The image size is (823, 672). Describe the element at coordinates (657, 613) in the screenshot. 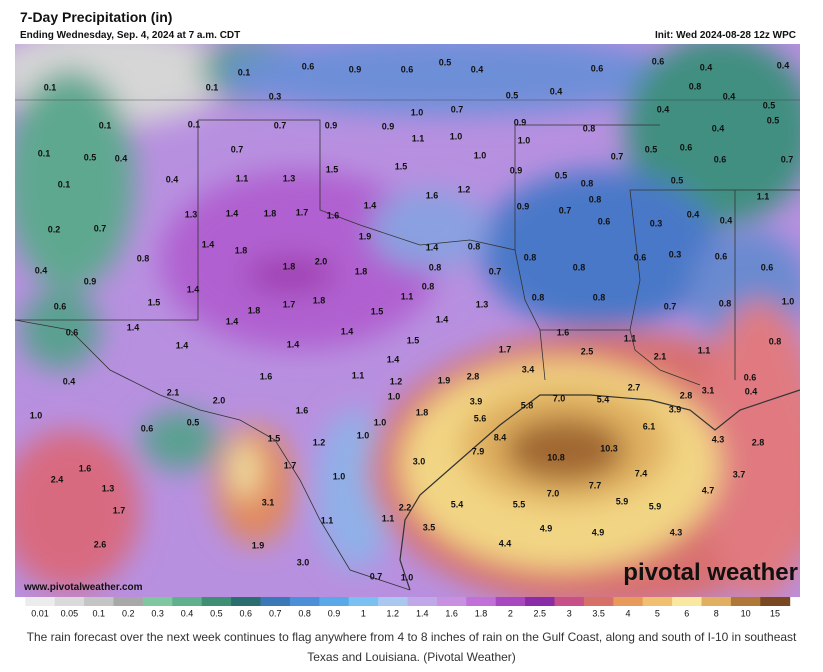

I see `legend-label: 5` at that location.